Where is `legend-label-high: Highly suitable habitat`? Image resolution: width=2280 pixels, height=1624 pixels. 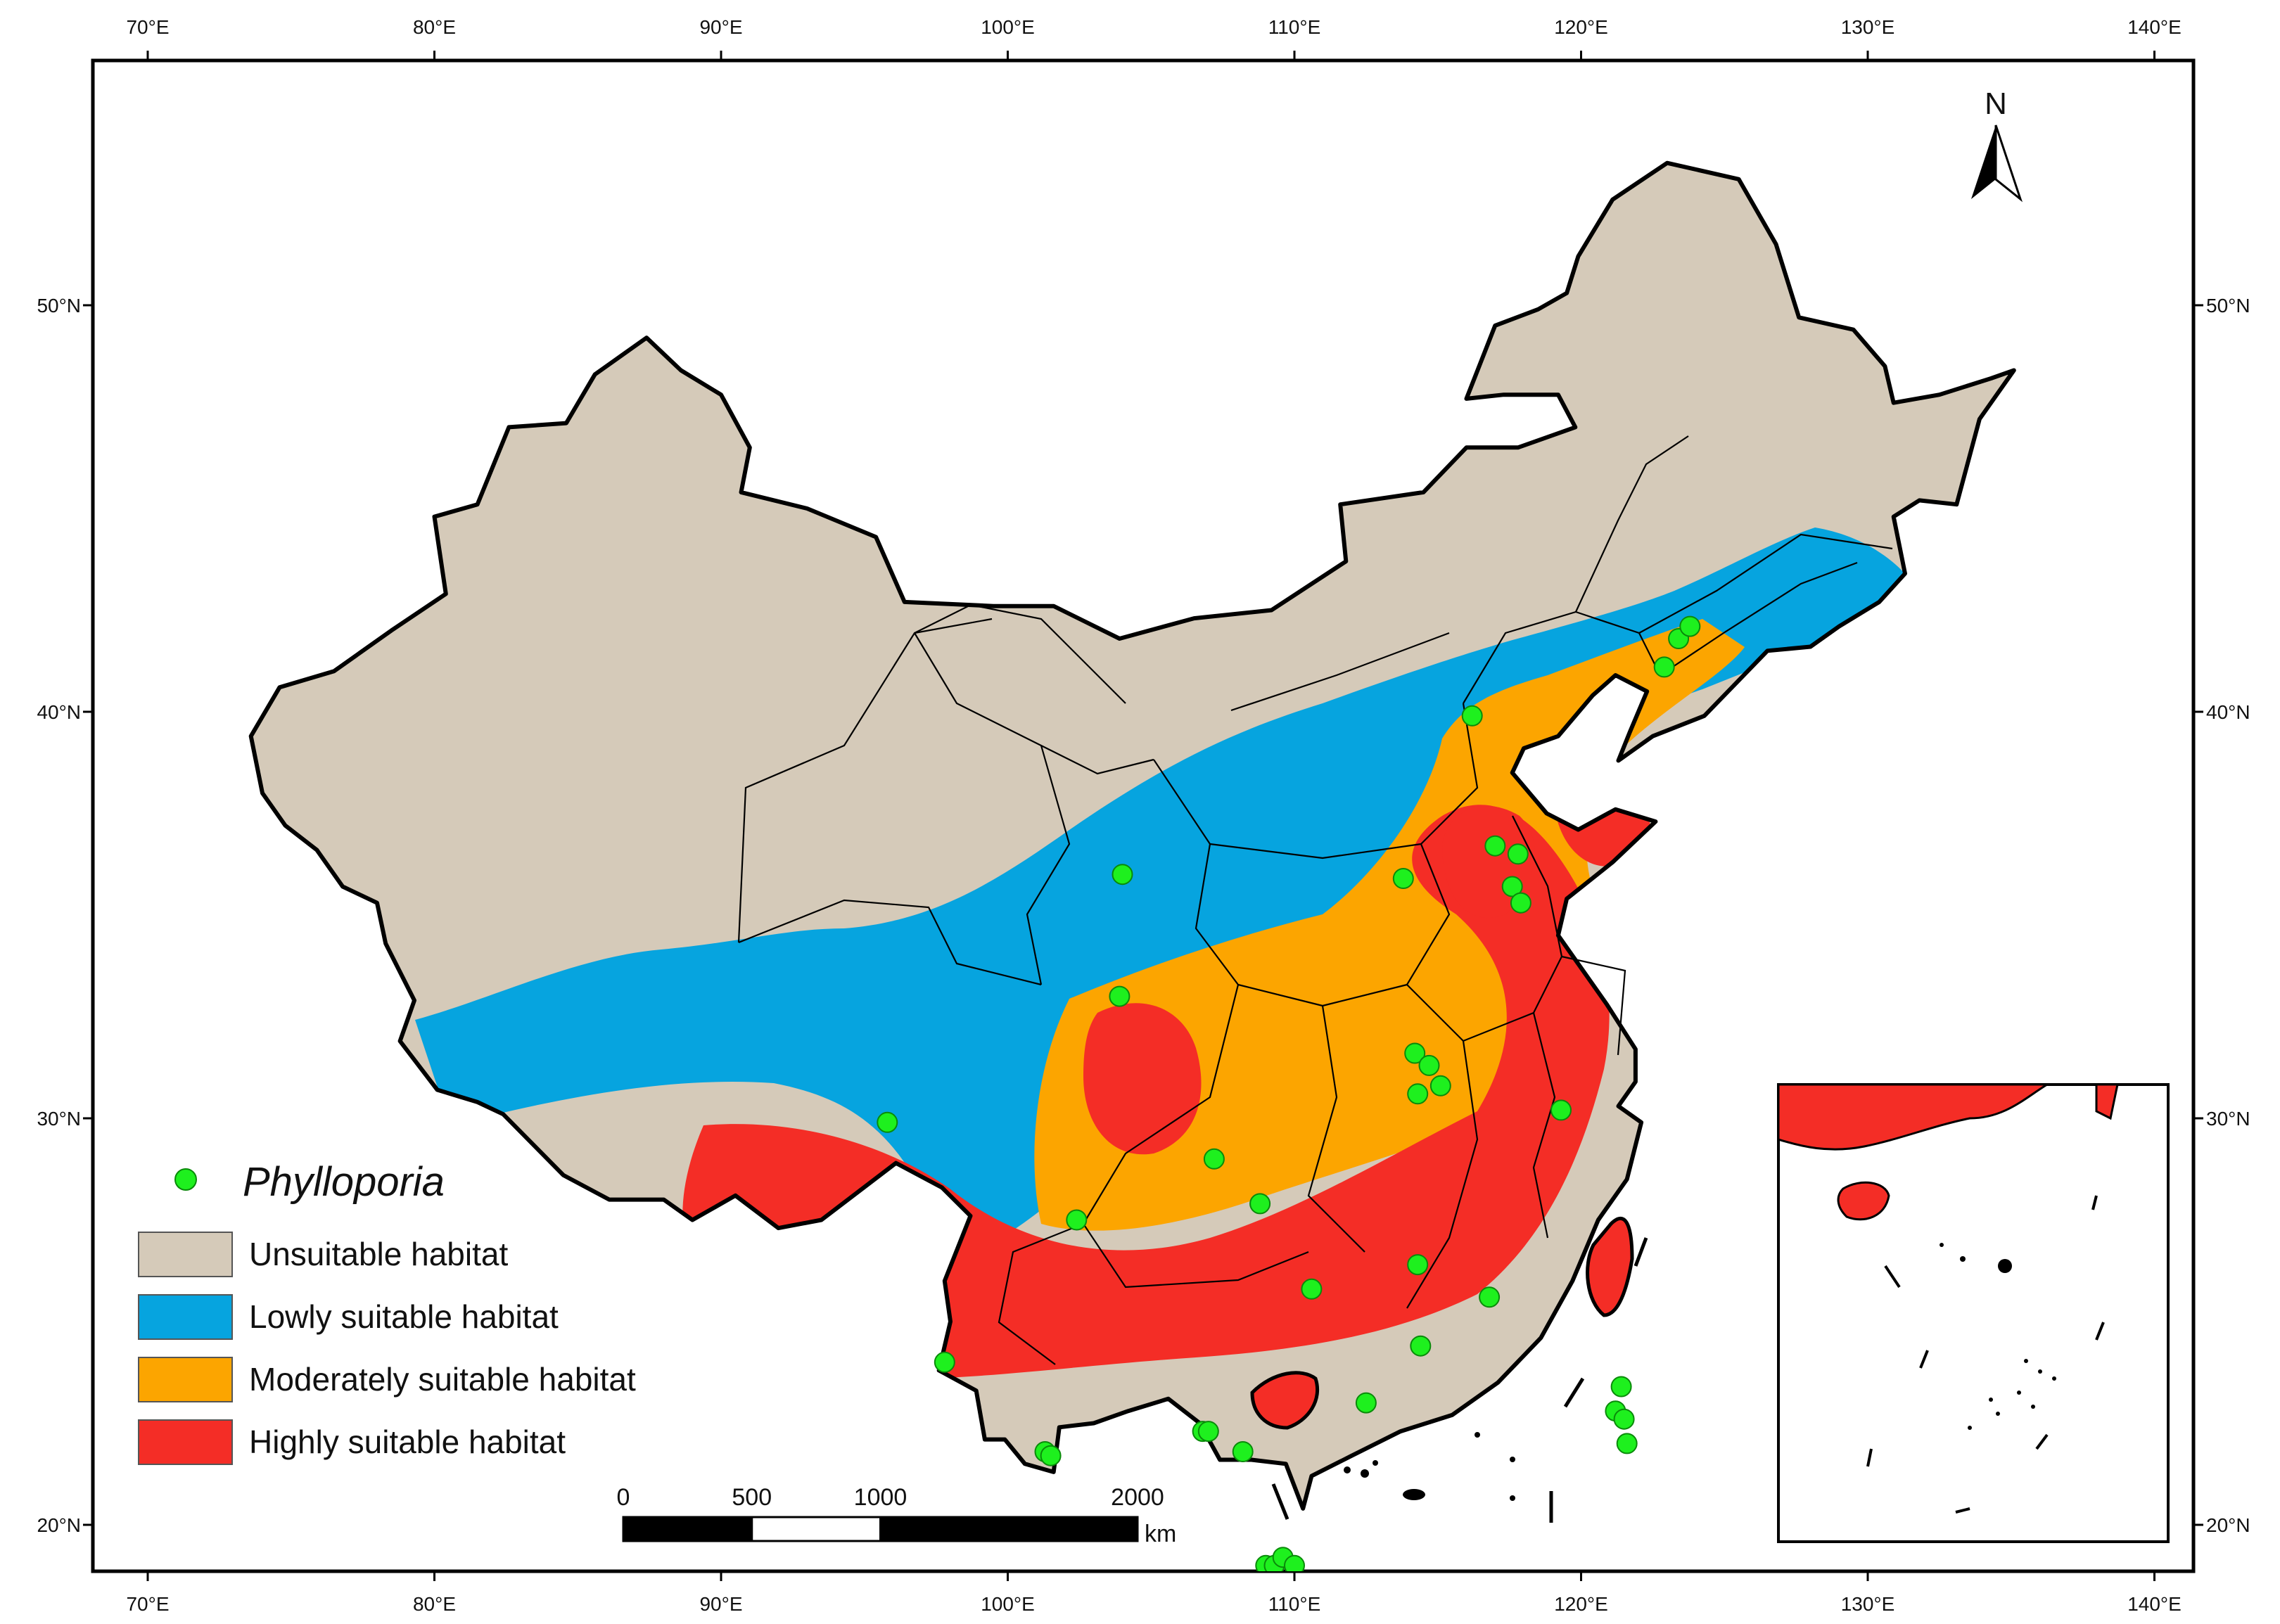
legend-label-high: Highly suitable habitat is located at coordinates (407, 1442).